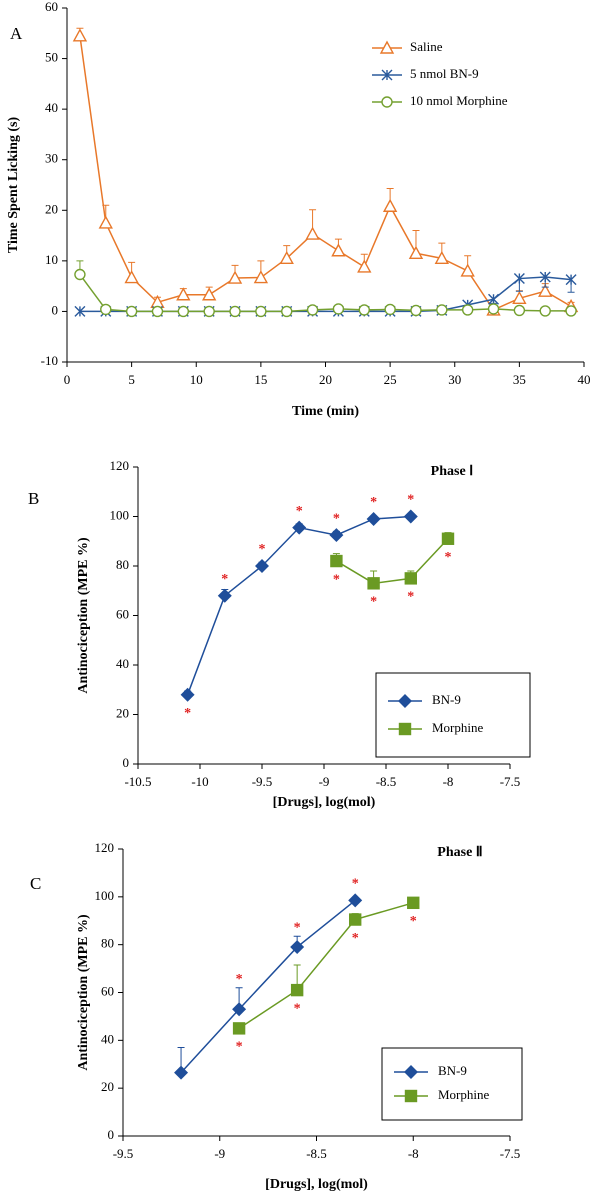 This screenshot has width=596, height=1197. I want to click on x-tick-label: -8, so click(413, 1153).